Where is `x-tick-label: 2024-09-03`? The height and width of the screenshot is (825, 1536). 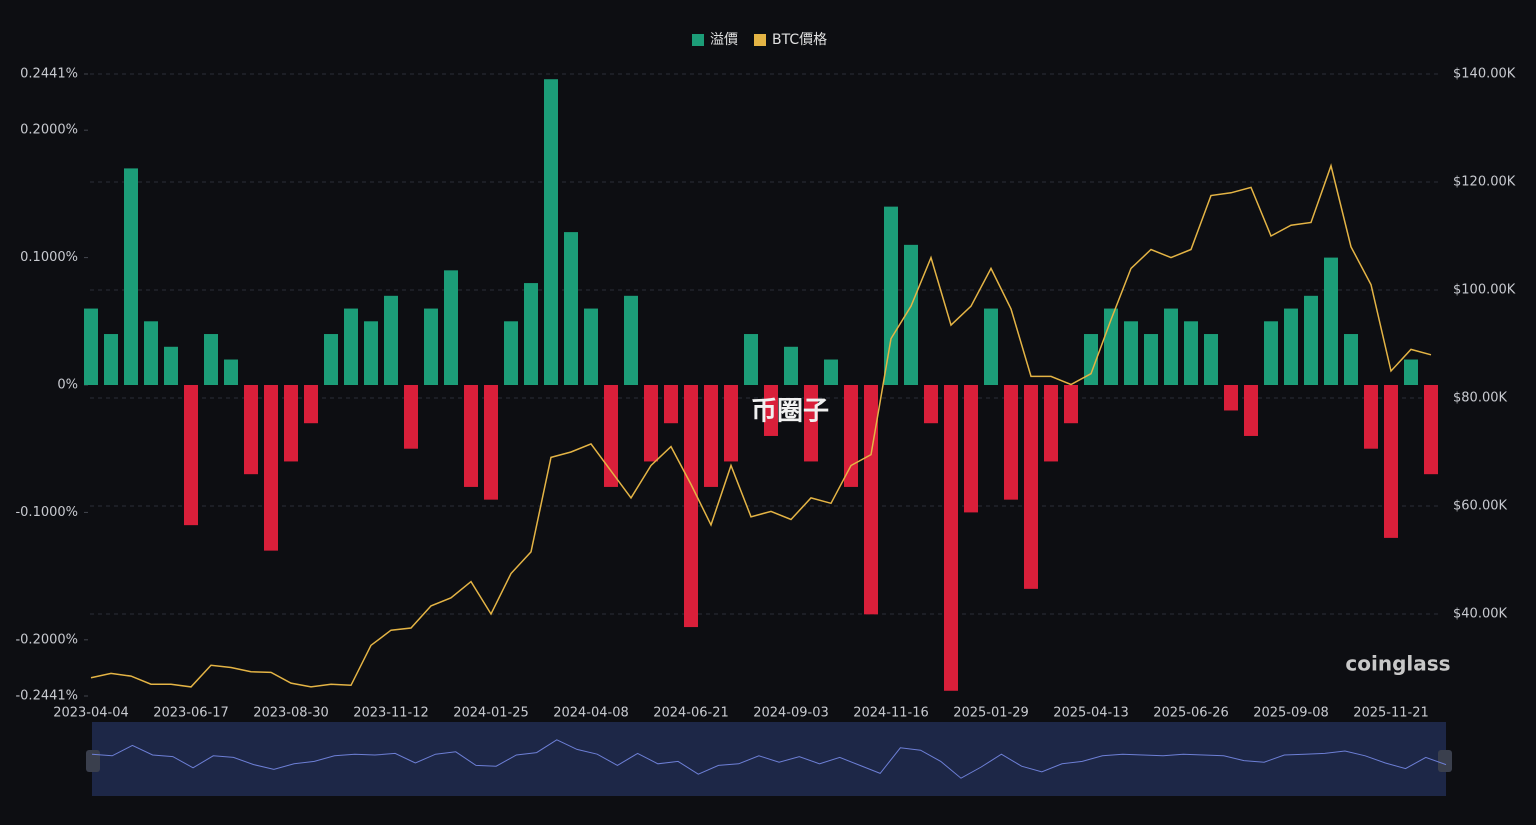
x-tick-label: 2024-09-03 is located at coordinates (791, 713).